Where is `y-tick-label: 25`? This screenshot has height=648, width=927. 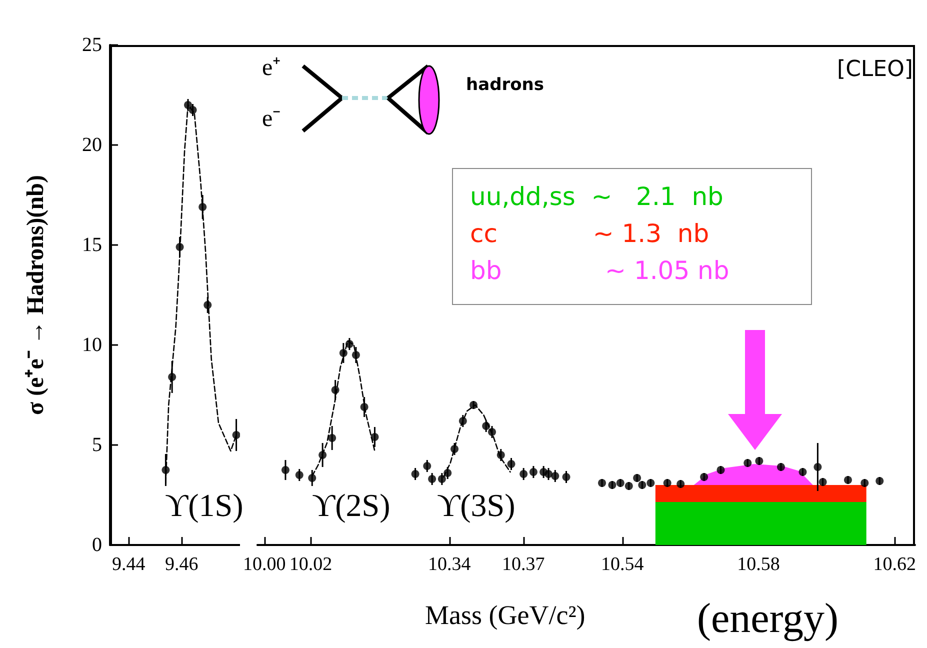 y-tick-label: 25 is located at coordinates (92, 45).